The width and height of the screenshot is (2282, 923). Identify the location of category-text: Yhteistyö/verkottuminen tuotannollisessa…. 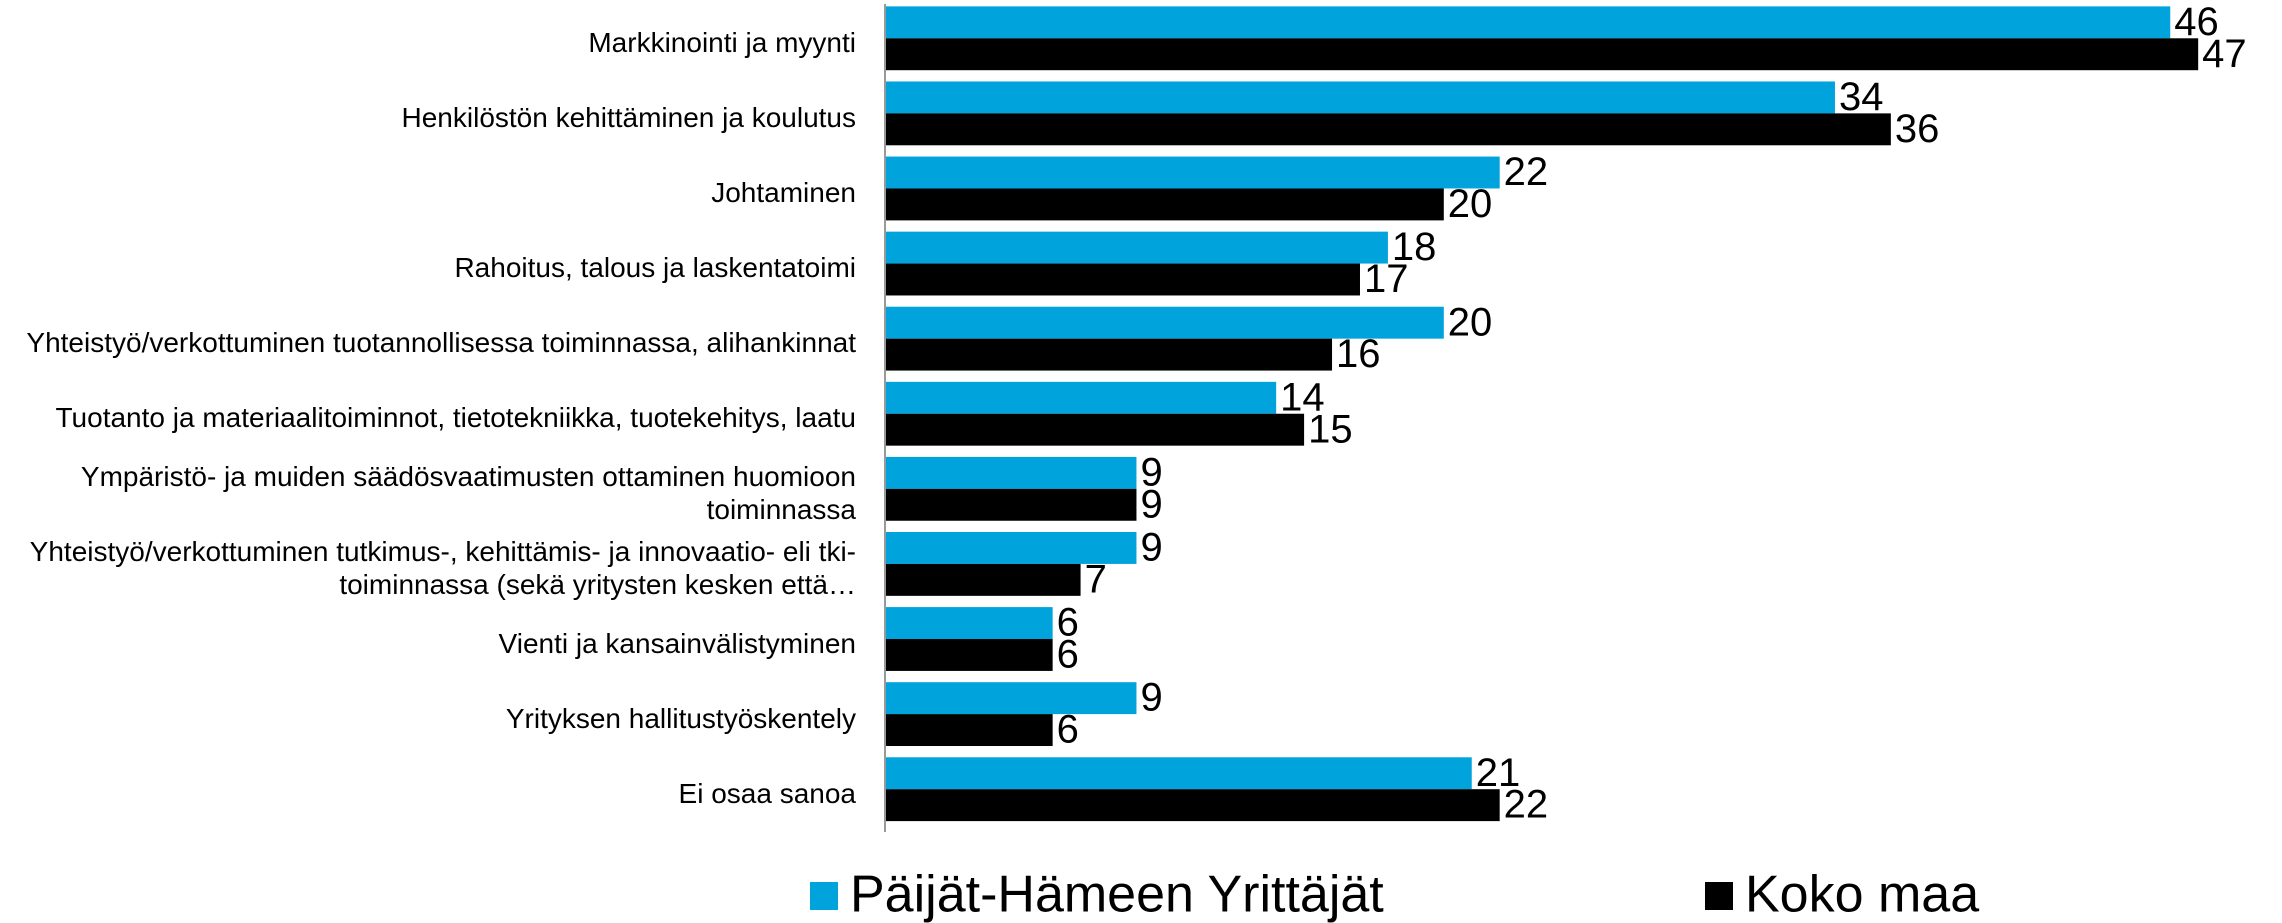
(441, 343).